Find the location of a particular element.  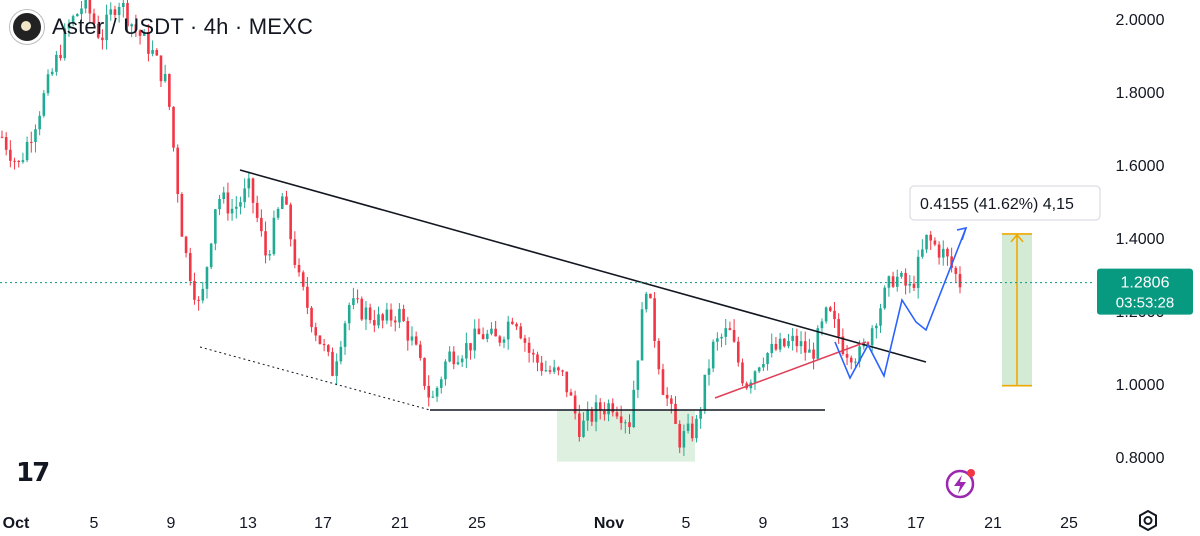

measure-label-box is located at coordinates (1005, 203).